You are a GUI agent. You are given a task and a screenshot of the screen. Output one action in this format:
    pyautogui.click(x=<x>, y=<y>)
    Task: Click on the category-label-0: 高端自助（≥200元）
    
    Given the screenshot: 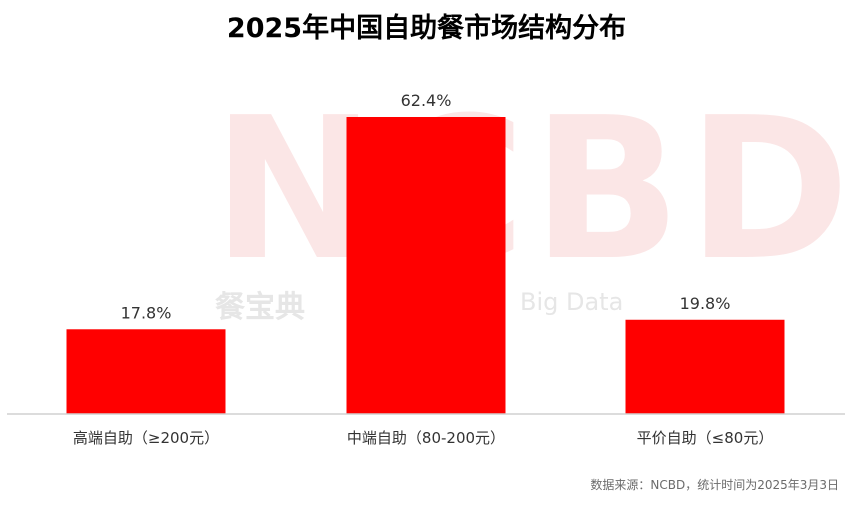 What is the action you would take?
    pyautogui.click(x=146, y=438)
    